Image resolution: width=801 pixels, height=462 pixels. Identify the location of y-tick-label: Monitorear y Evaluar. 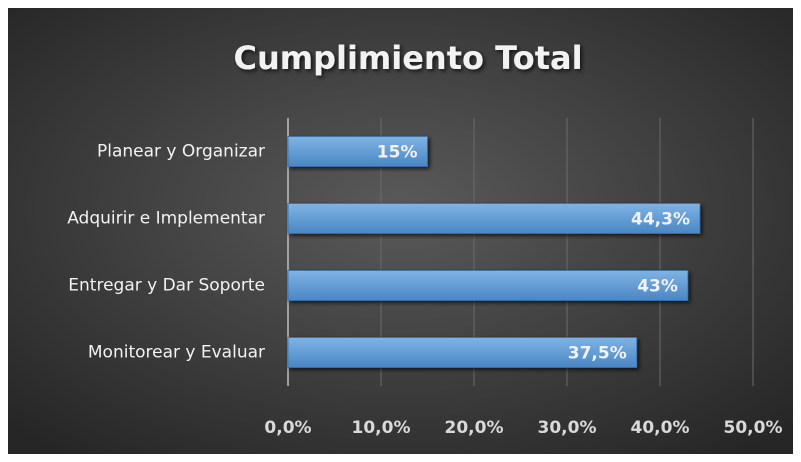
(176, 353).